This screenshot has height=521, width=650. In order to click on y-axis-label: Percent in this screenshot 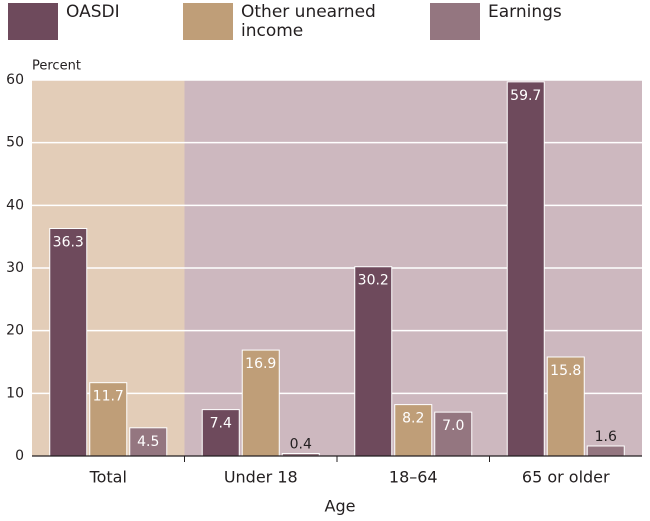, I will do `click(56, 66)`.